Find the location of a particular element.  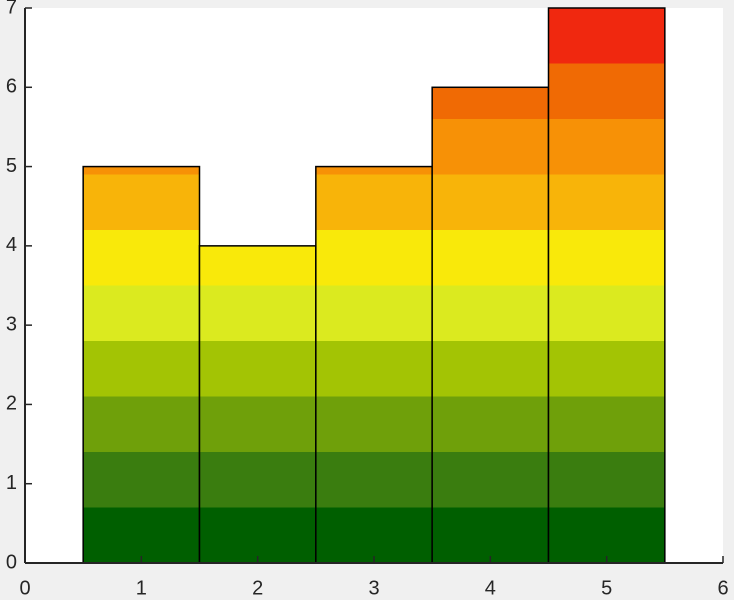

y-tick-label: 7 is located at coordinates (11, 9).